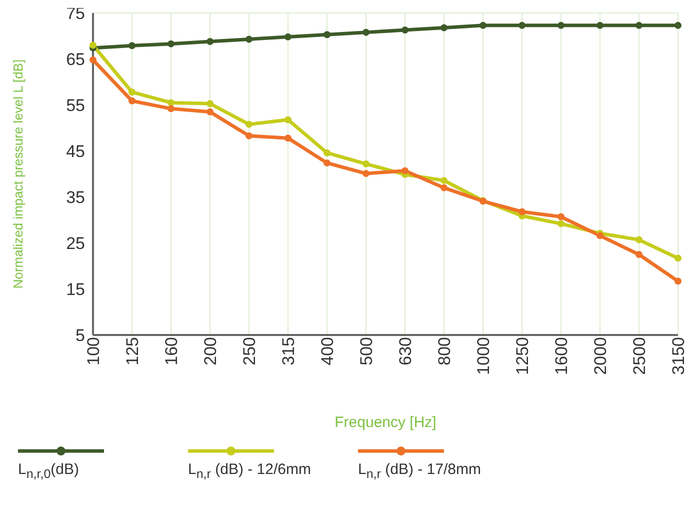  Describe the element at coordinates (49, 471) in the screenshot. I see `legend-label: L$_{n,r,0}$(dB)` at that location.